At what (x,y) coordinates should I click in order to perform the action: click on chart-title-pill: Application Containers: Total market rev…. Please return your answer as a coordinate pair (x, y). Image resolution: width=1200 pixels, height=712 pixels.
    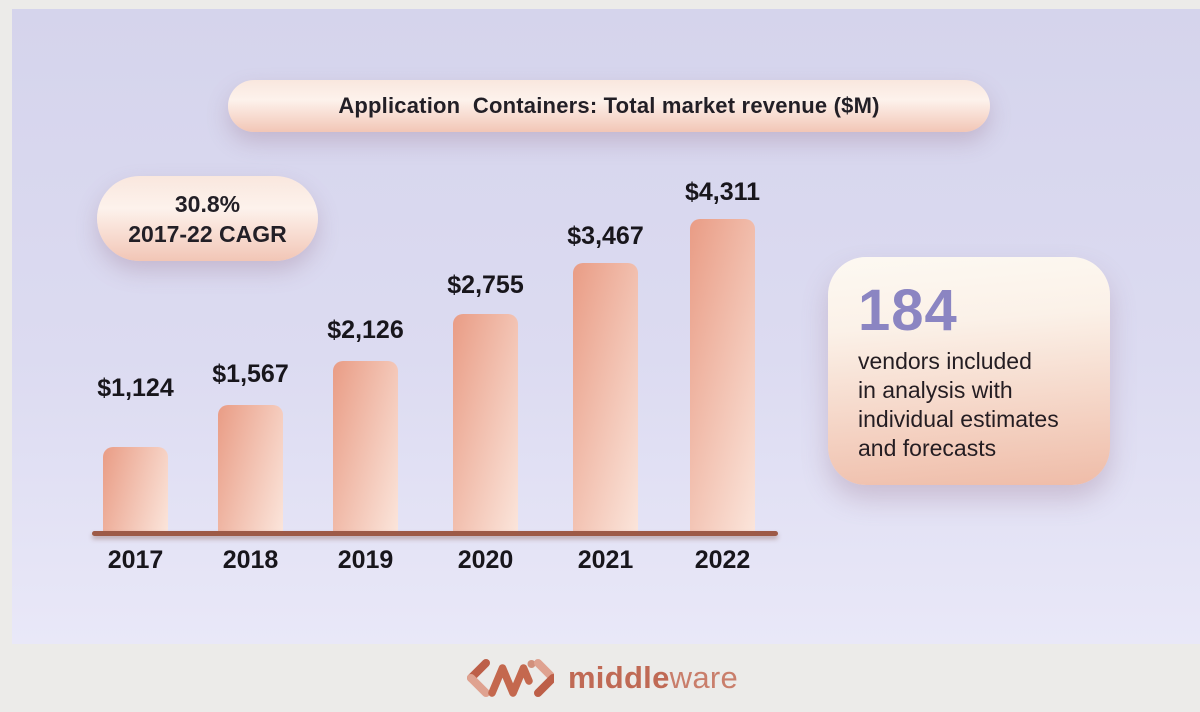
    Looking at the image, I should click on (609, 106).